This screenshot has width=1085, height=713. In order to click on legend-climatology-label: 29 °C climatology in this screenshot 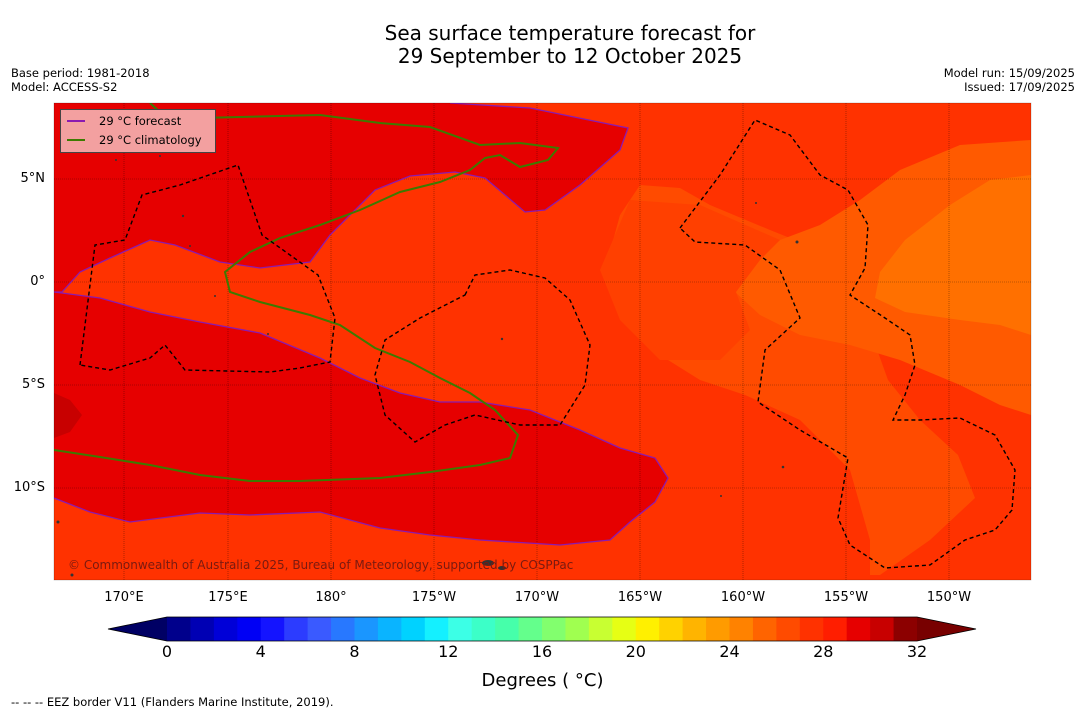, I will do `click(150, 140)`.